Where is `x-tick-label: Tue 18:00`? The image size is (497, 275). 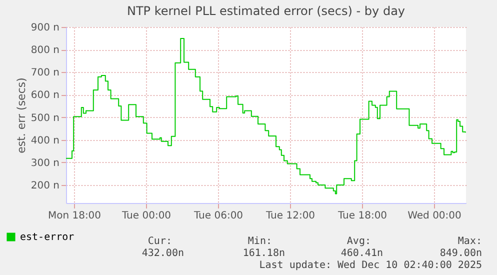
x-tick-label: Tue 18:00 is located at coordinates (362, 216).